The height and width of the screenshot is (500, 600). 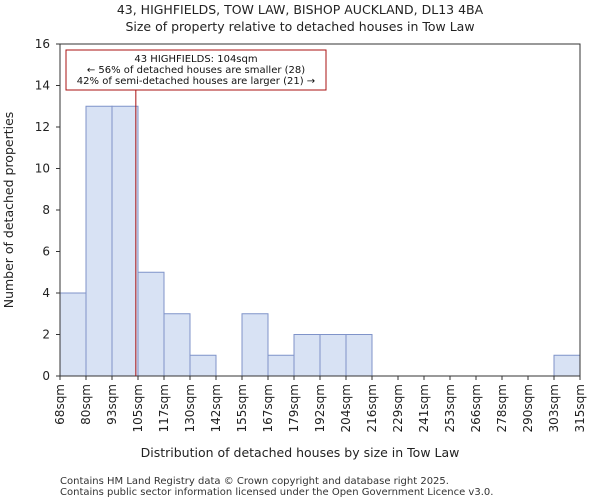 I want to click on y-axis-label: Number of detached properties, so click(x=8, y=210).